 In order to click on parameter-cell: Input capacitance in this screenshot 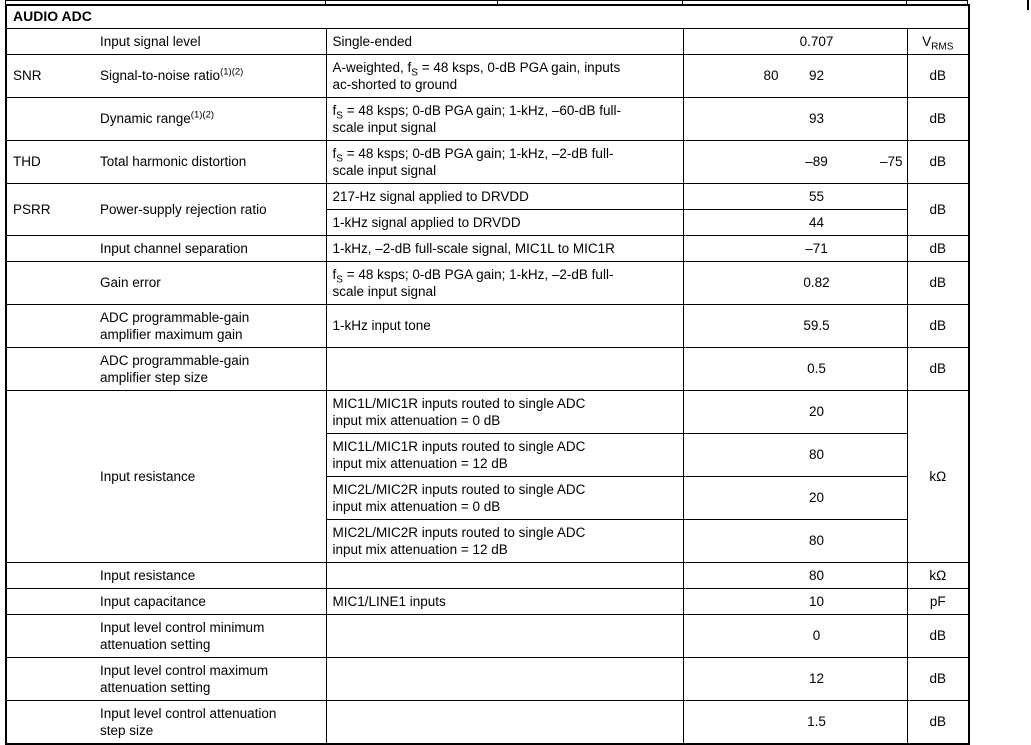, I will do `click(166, 601)`.